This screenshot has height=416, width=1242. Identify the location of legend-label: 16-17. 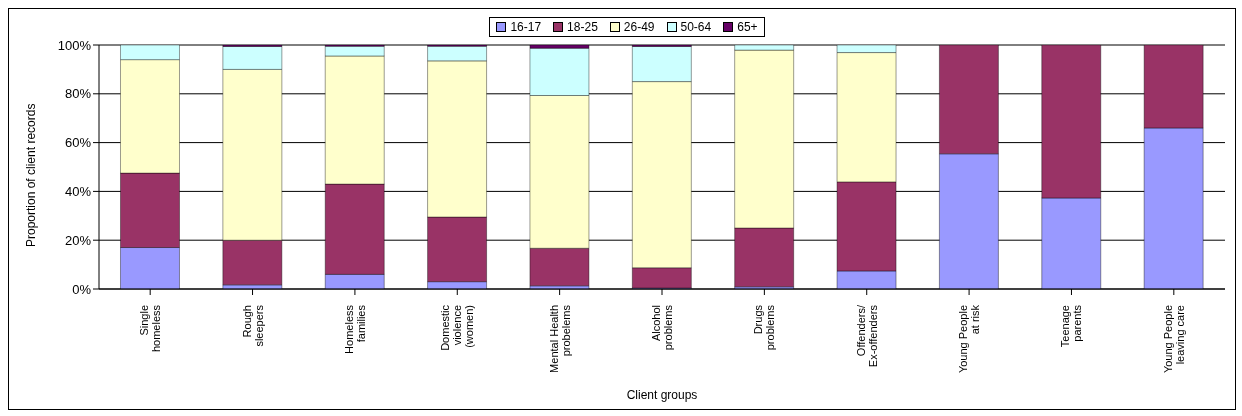
(525, 27).